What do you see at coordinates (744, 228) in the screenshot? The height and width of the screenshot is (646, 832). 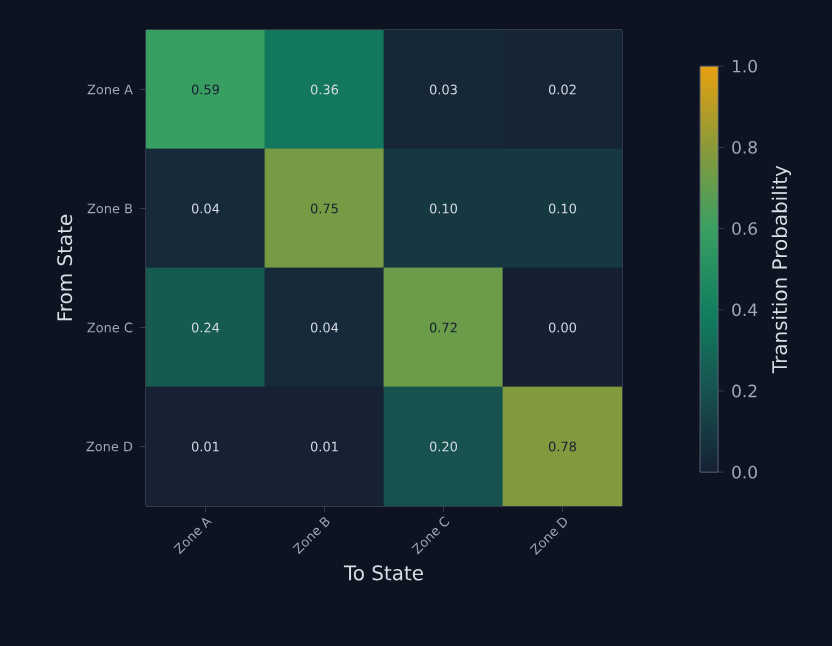 I see `color-bar-label: 0.6` at bounding box center [744, 228].